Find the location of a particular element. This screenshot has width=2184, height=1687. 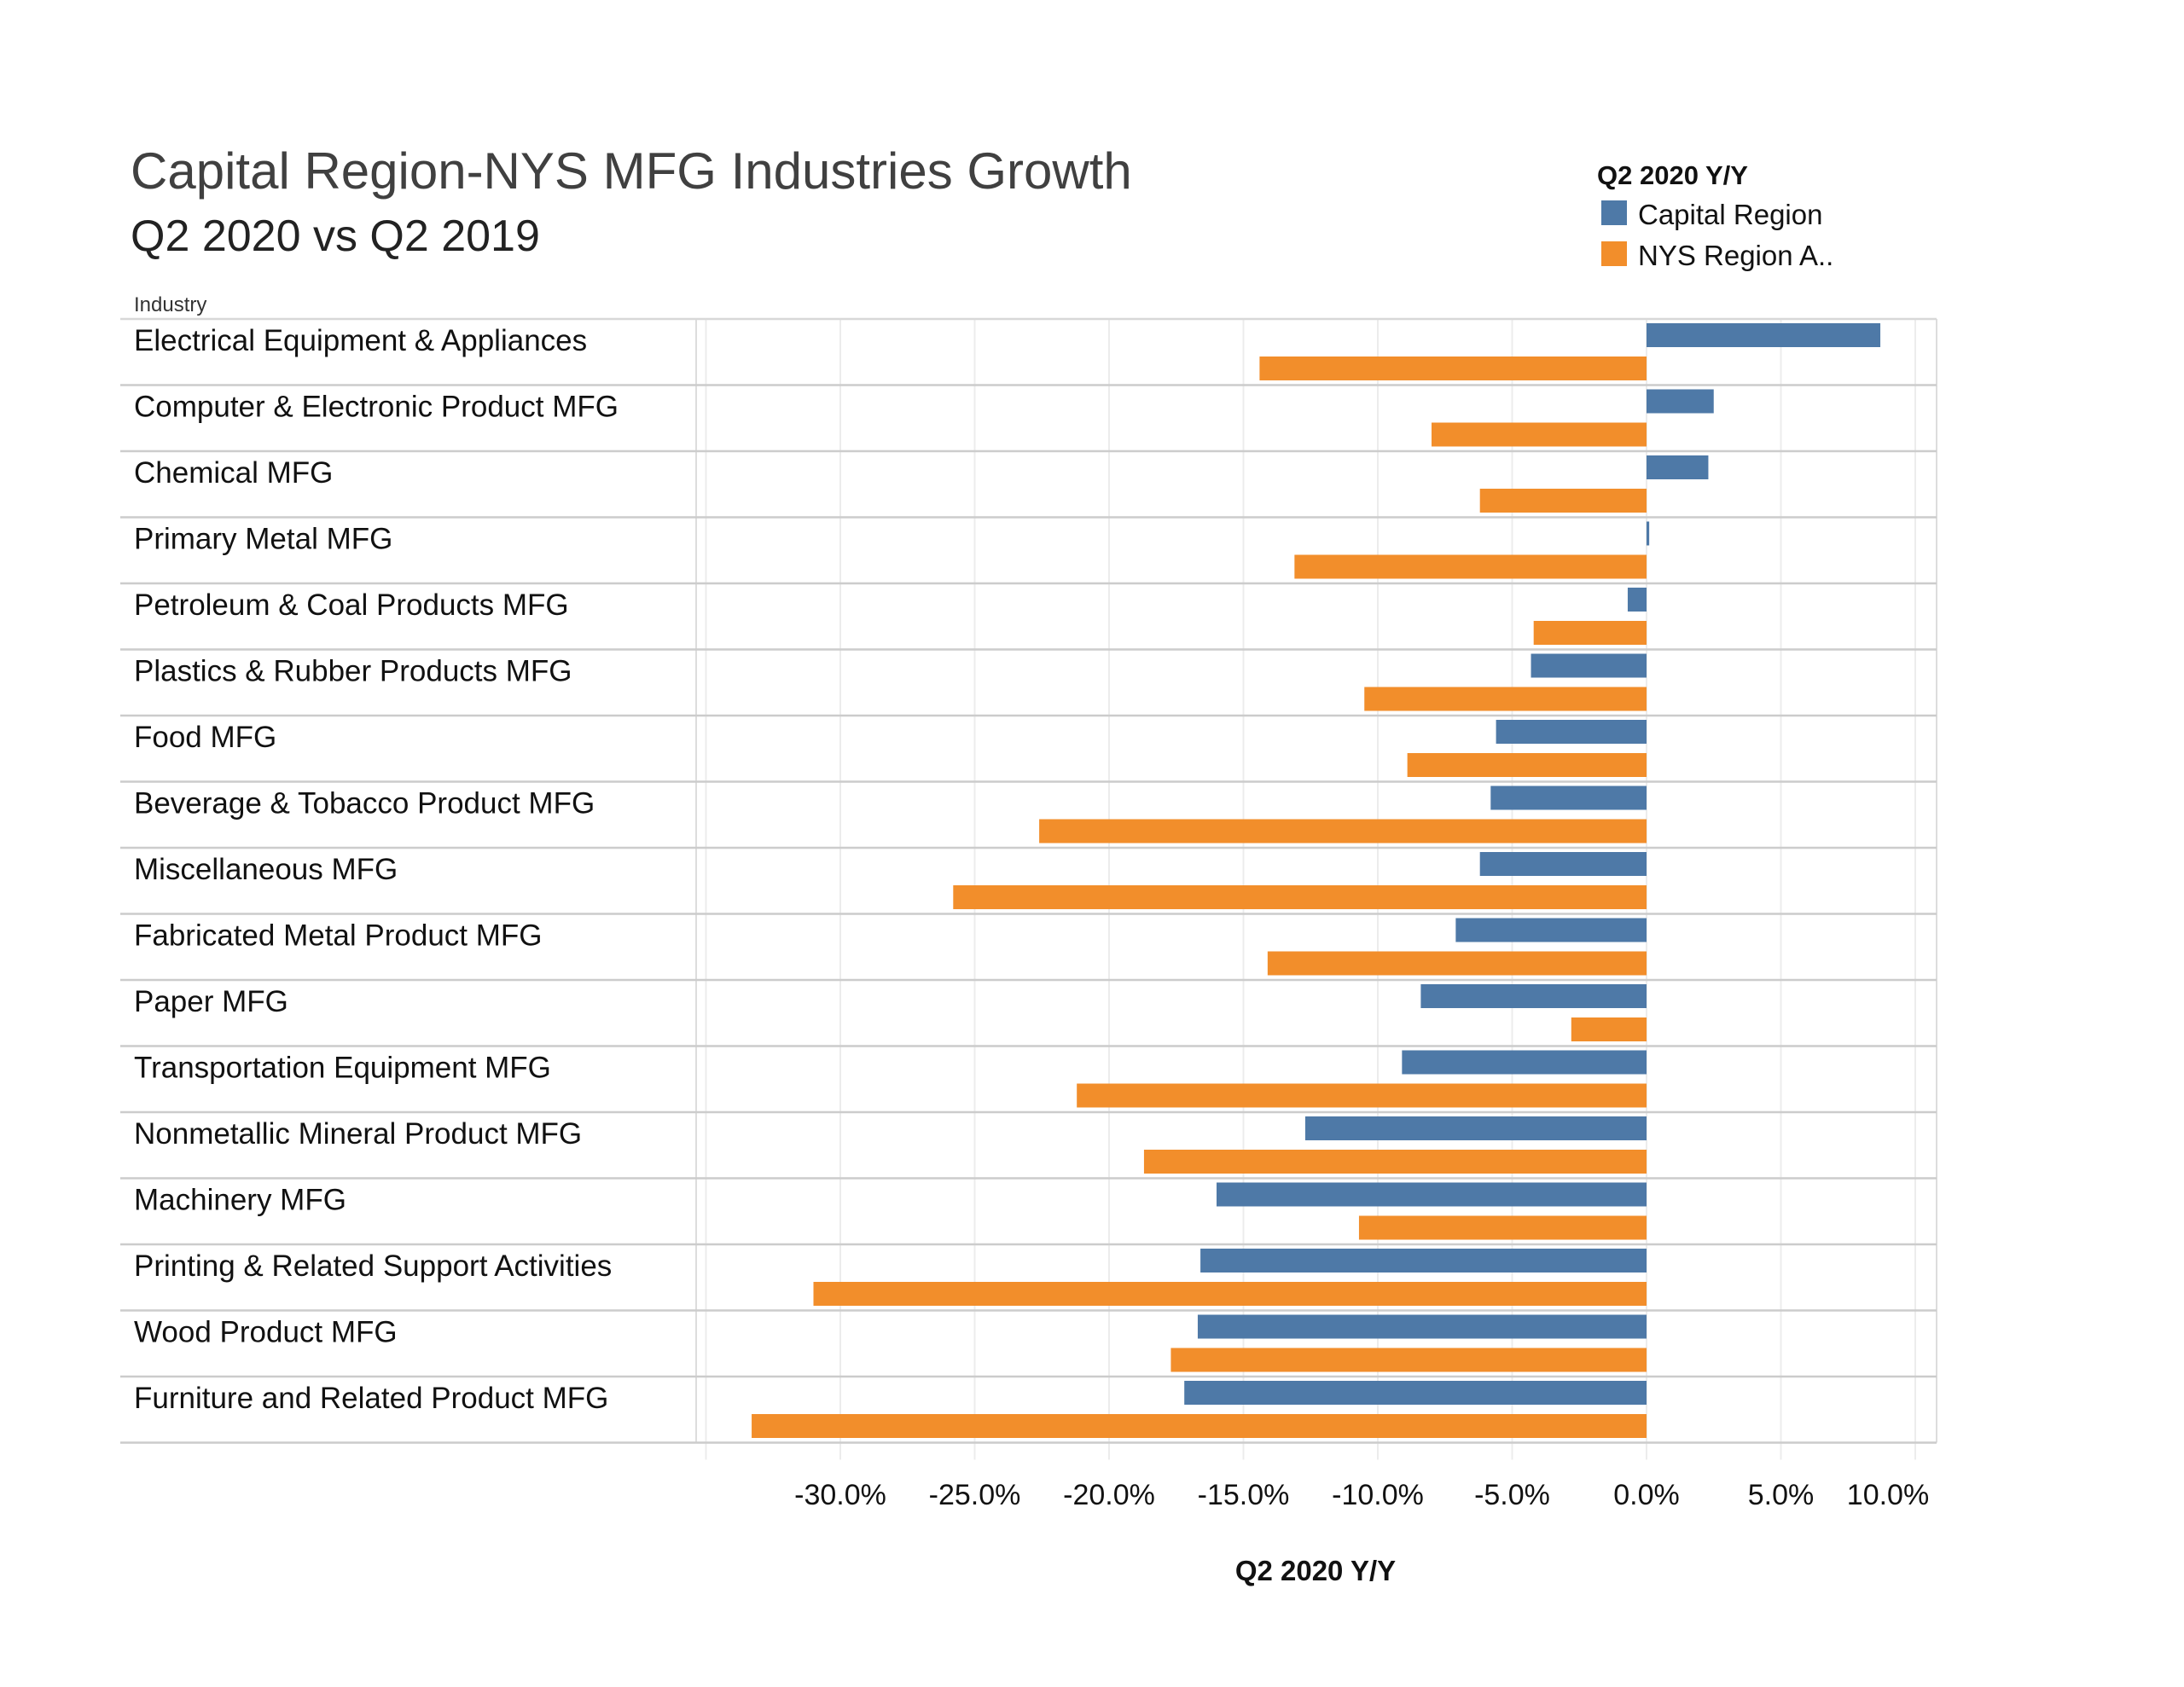

x-tick-label: -10.0% is located at coordinates (1378, 1495).